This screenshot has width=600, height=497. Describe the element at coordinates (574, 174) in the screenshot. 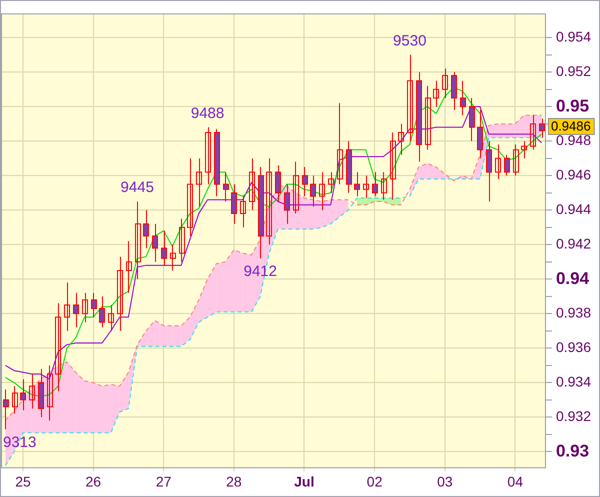

I see `y-tick-label: 0.946` at that location.